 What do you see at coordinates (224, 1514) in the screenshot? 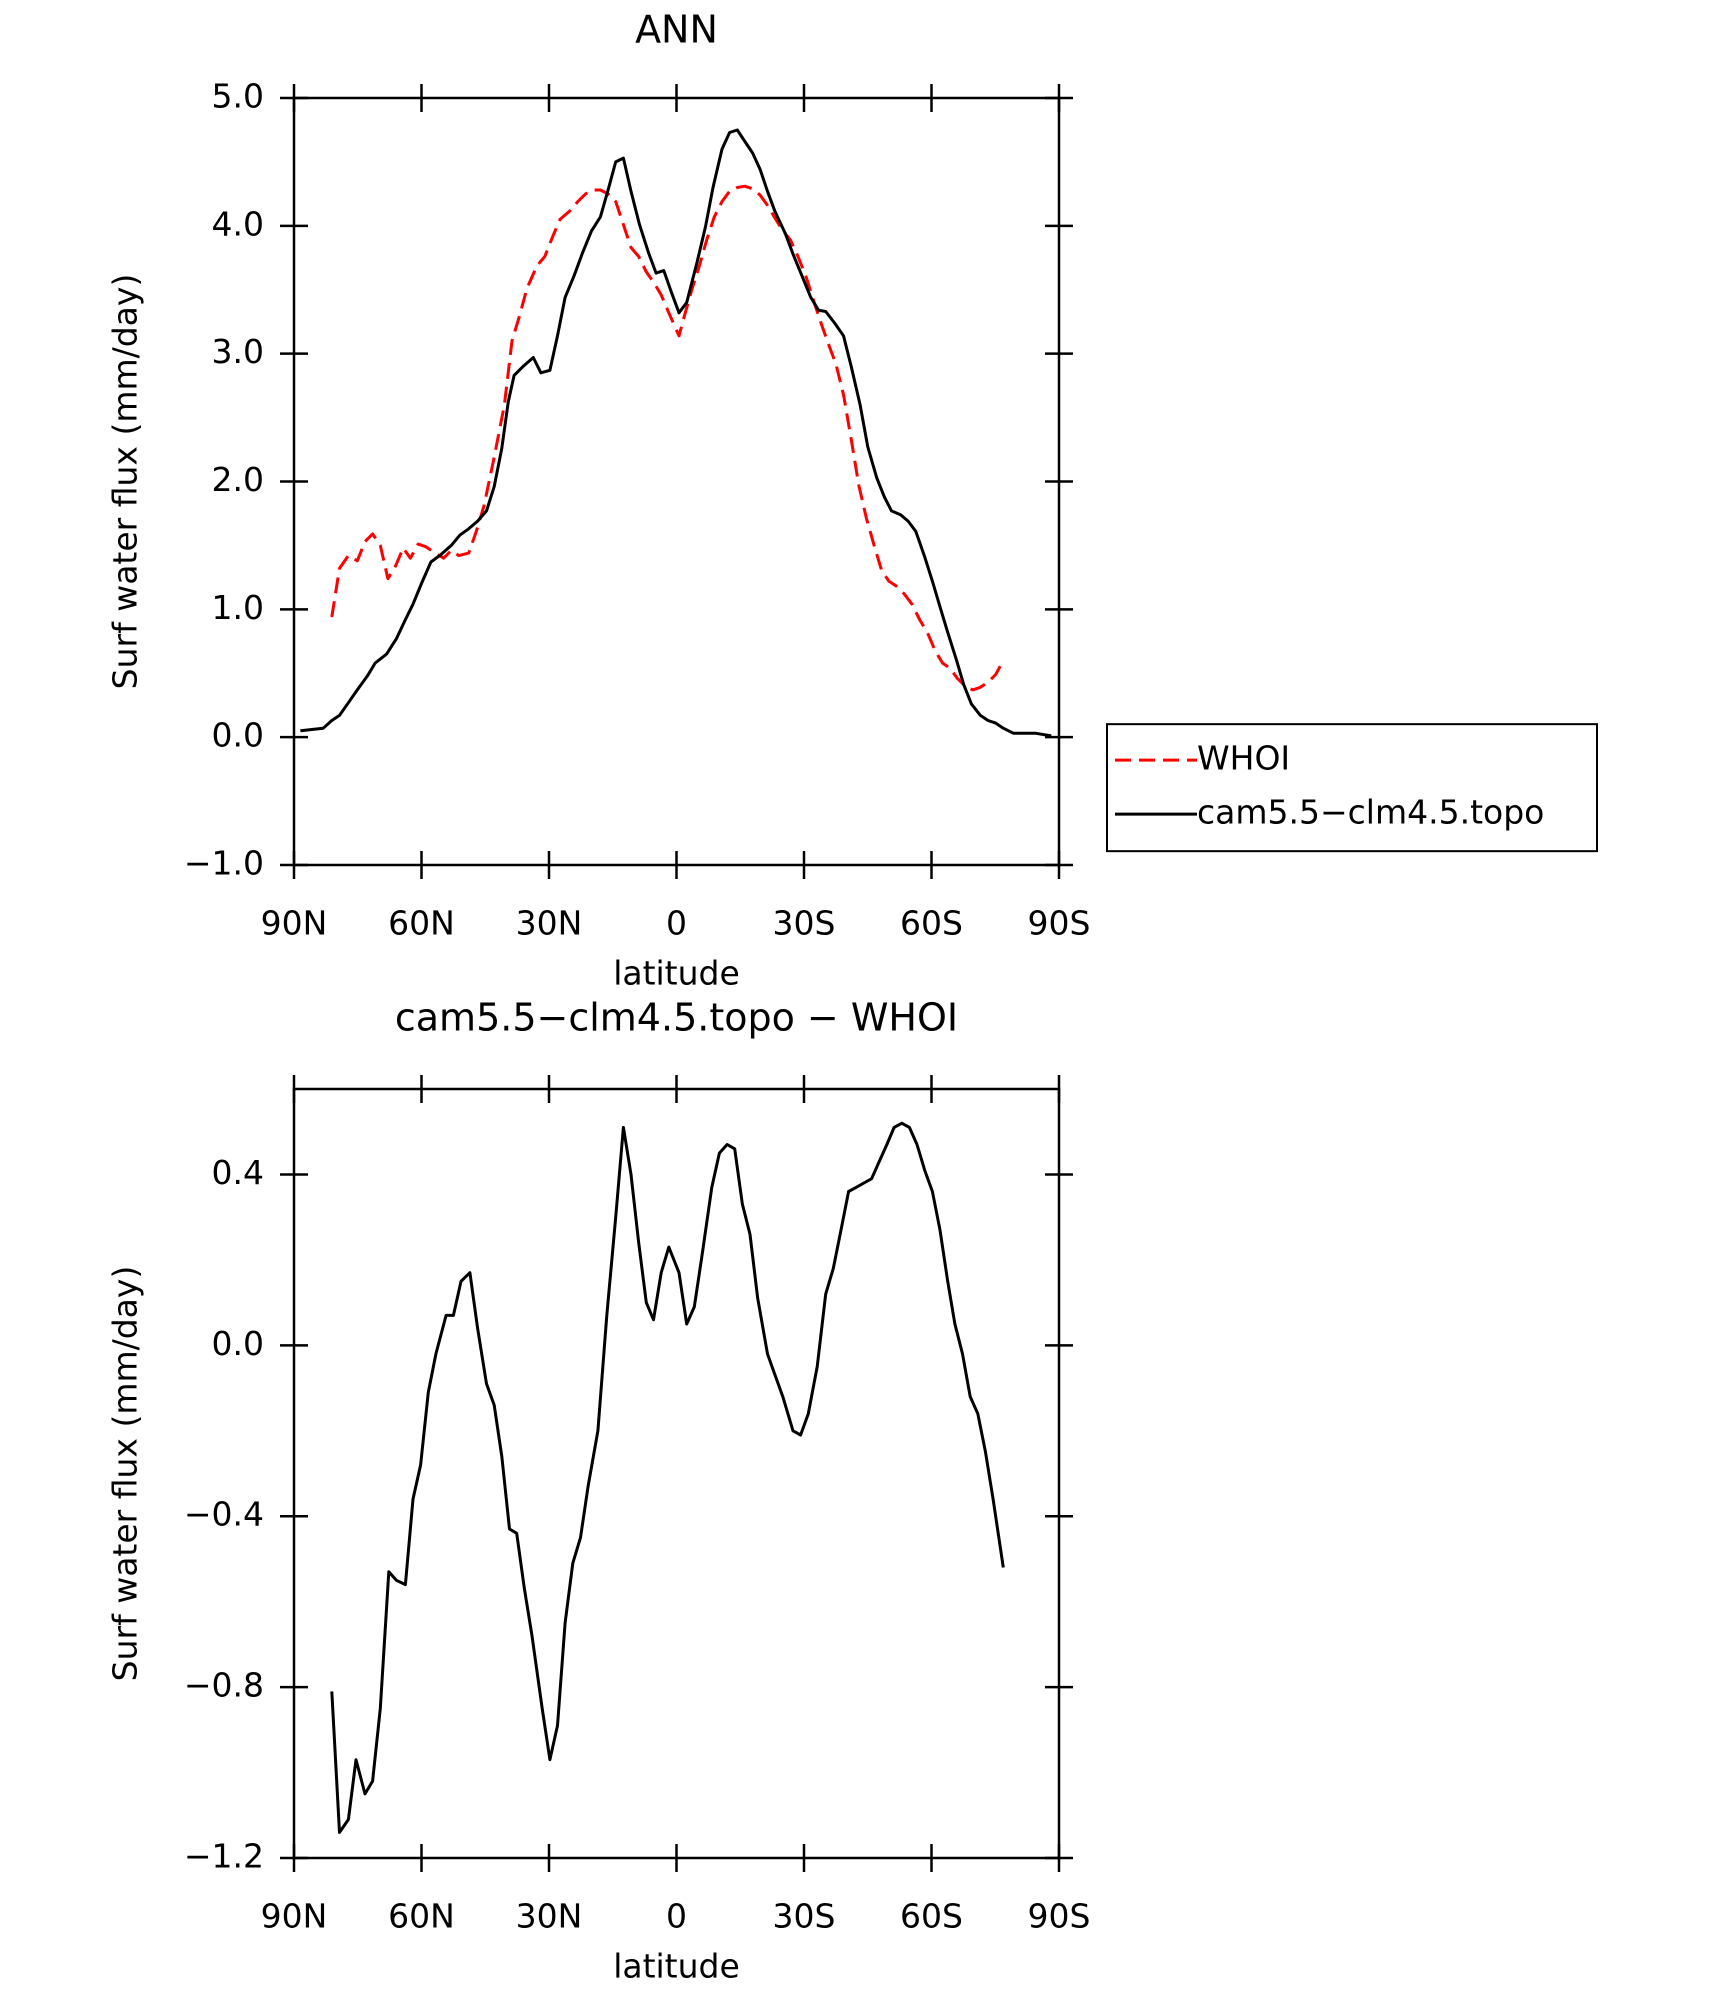
I see `y-tick-label: −0.4` at bounding box center [224, 1514].